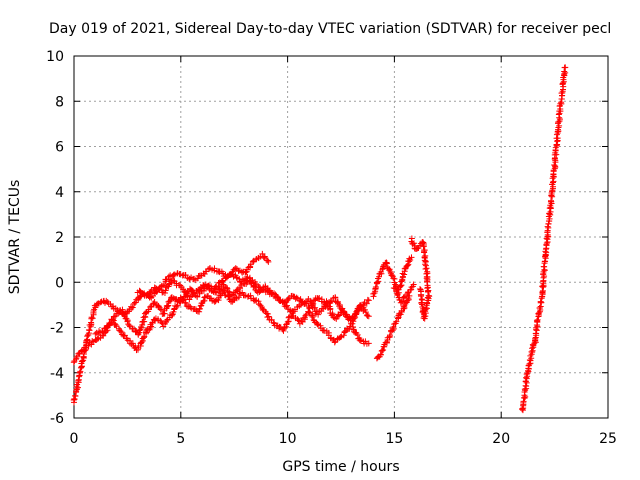 This screenshot has width=640, height=480. Describe the element at coordinates (57, 329) in the screenshot. I see `y-tick-label: -2` at that location.